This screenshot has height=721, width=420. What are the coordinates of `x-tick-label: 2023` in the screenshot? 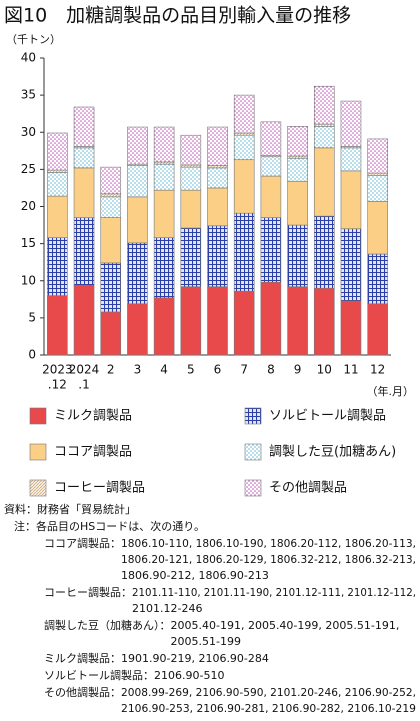 It's located at (57, 370).